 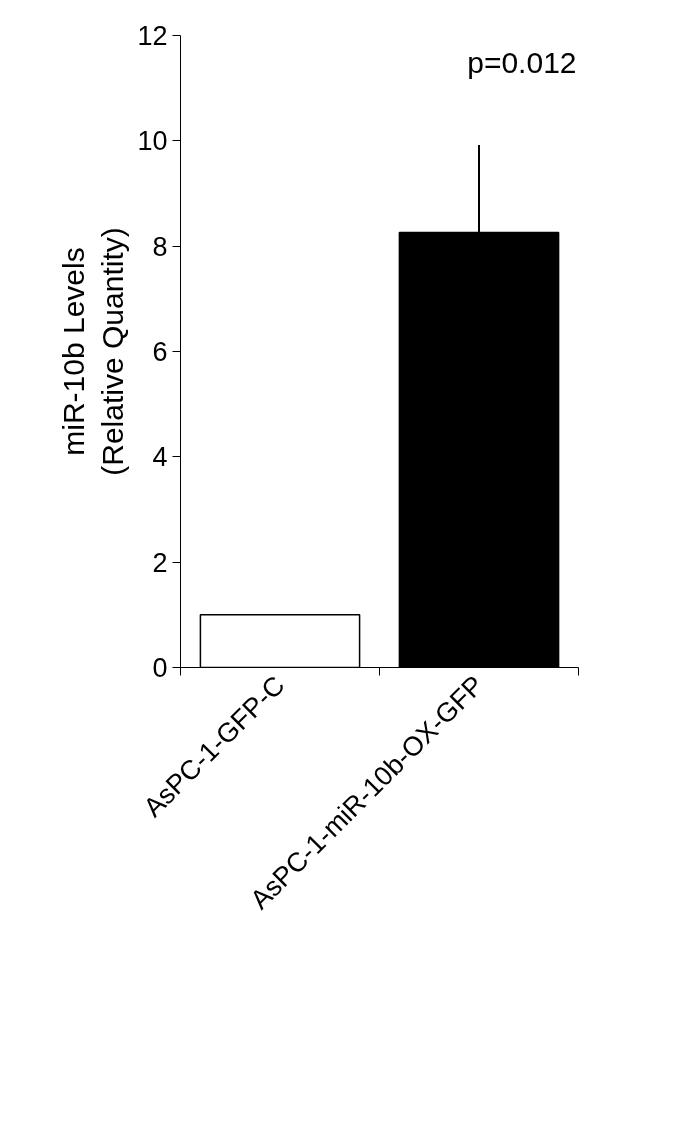 I want to click on y-tick-label: 10, so click(x=152, y=141).